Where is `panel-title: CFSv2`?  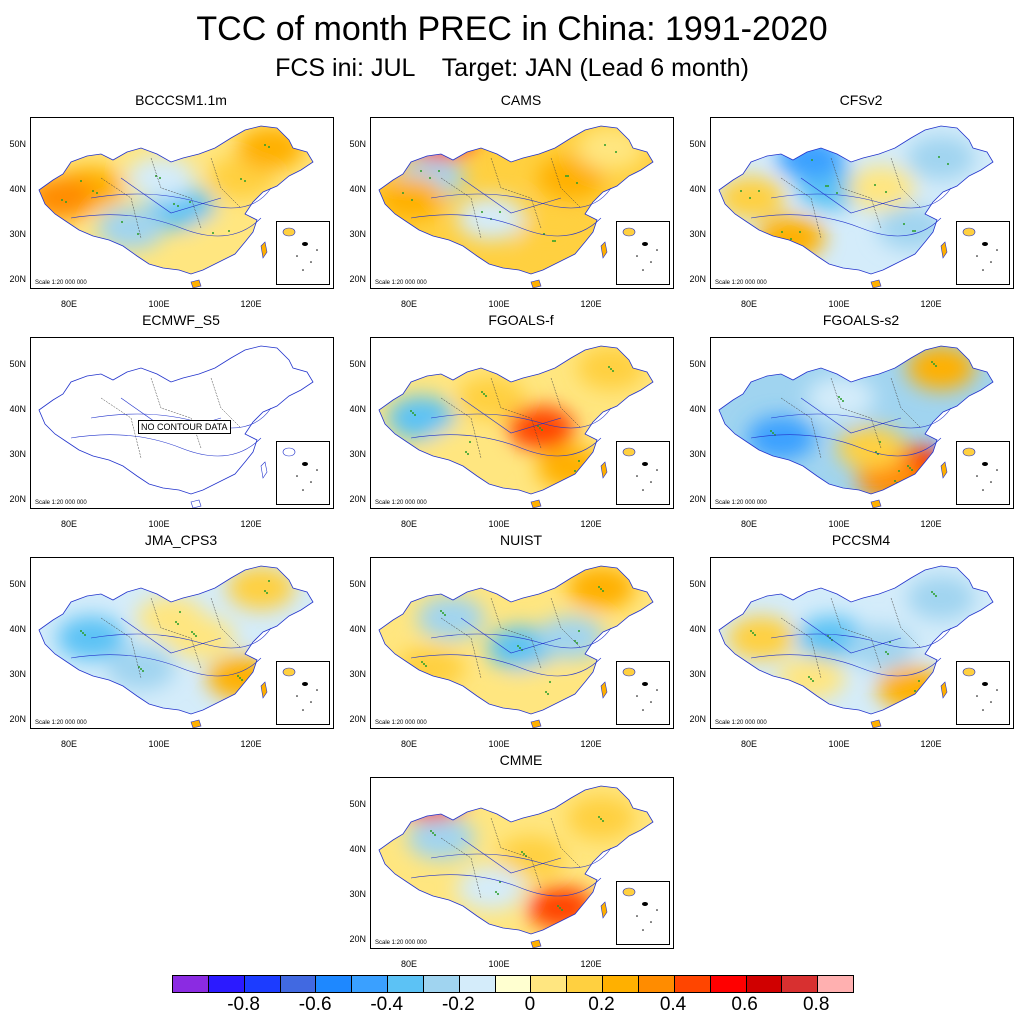
panel-title: CFSv2 is located at coordinates (861, 100).